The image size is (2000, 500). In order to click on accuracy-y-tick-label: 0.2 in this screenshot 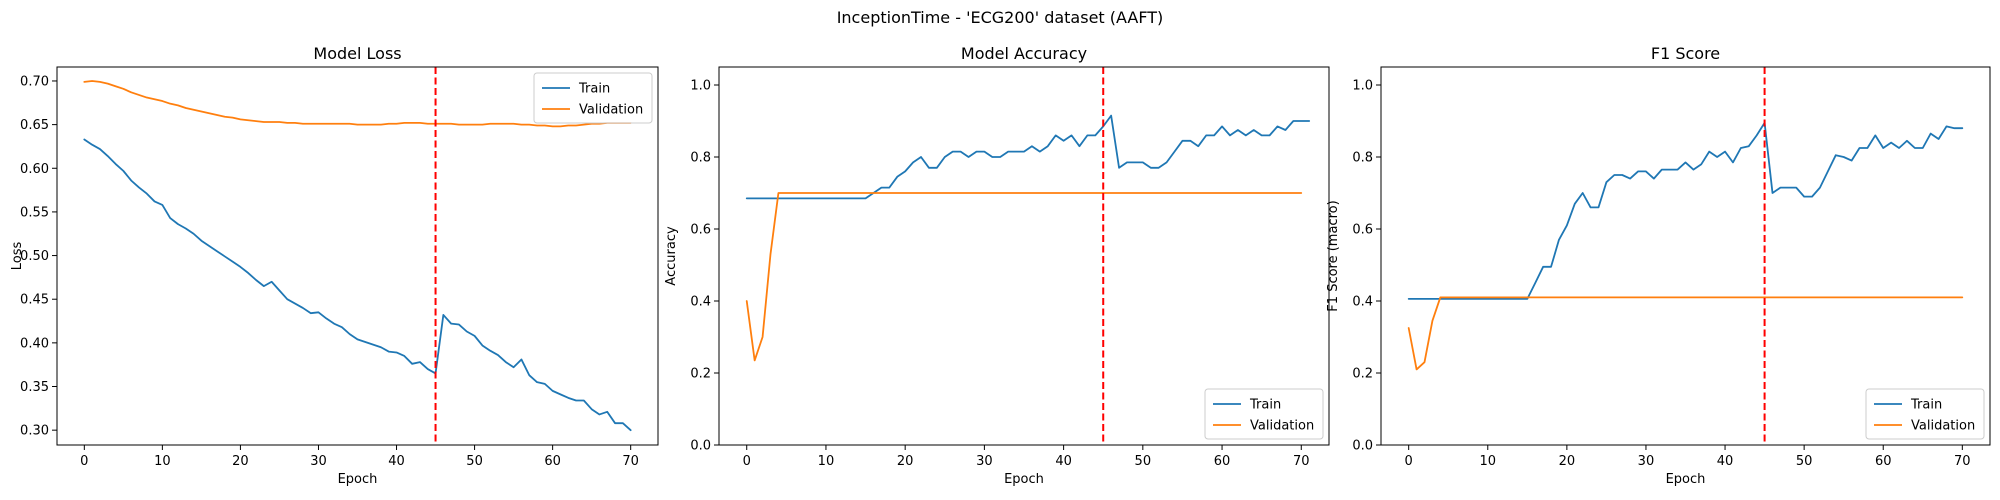, I will do `click(700, 374)`.